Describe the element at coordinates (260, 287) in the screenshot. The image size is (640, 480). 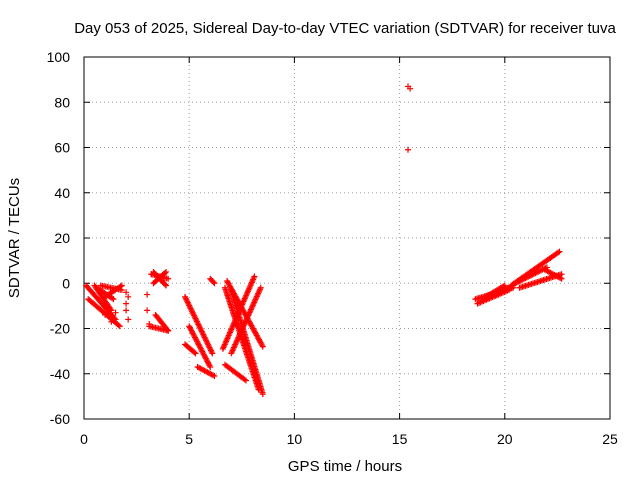
I see `data-point-seg18` at that location.